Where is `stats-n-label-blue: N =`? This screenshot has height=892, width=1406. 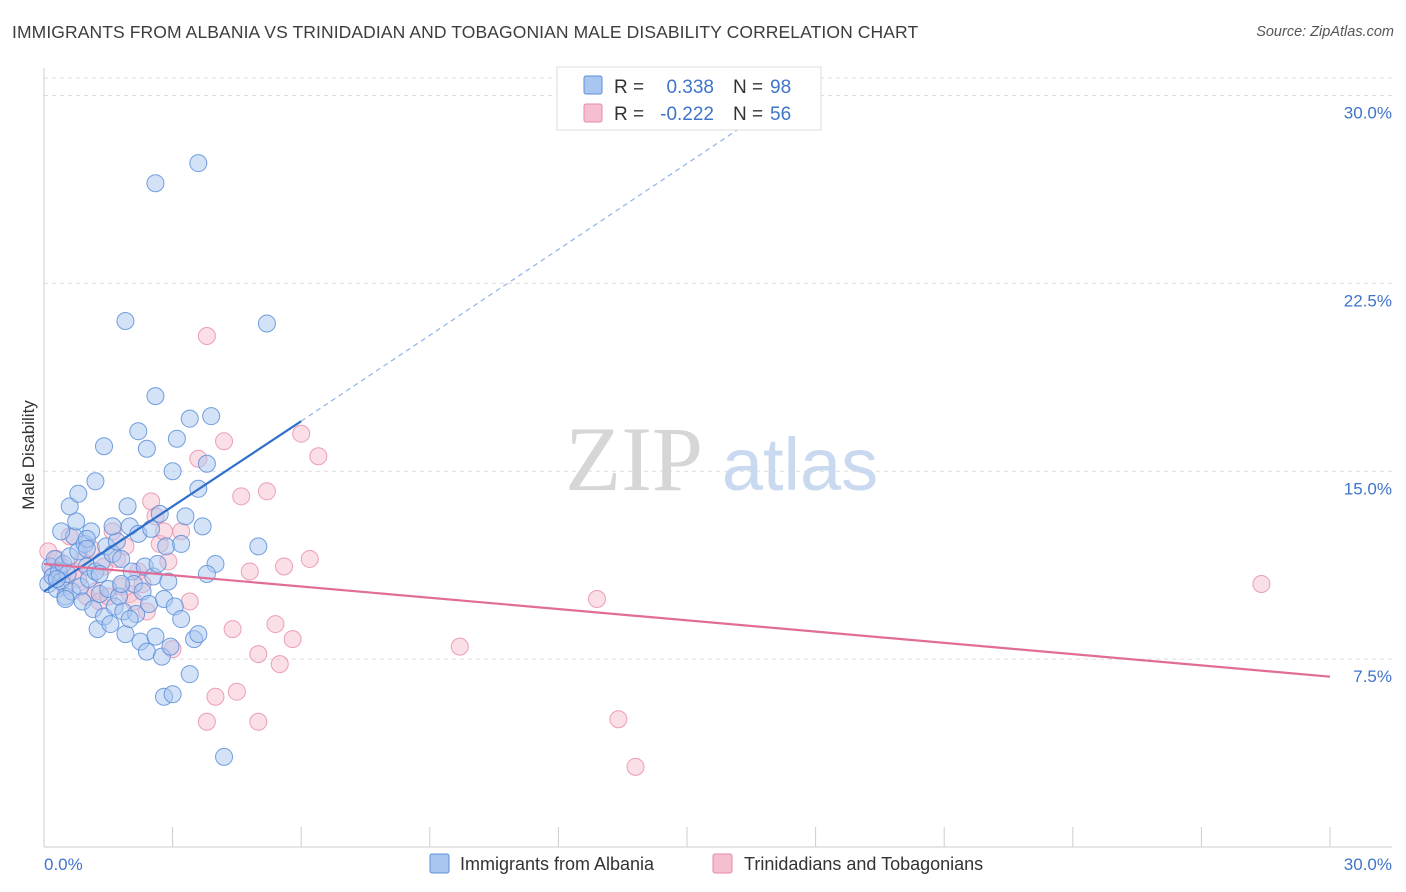
stats-n-label-blue: N = is located at coordinates (748, 87).